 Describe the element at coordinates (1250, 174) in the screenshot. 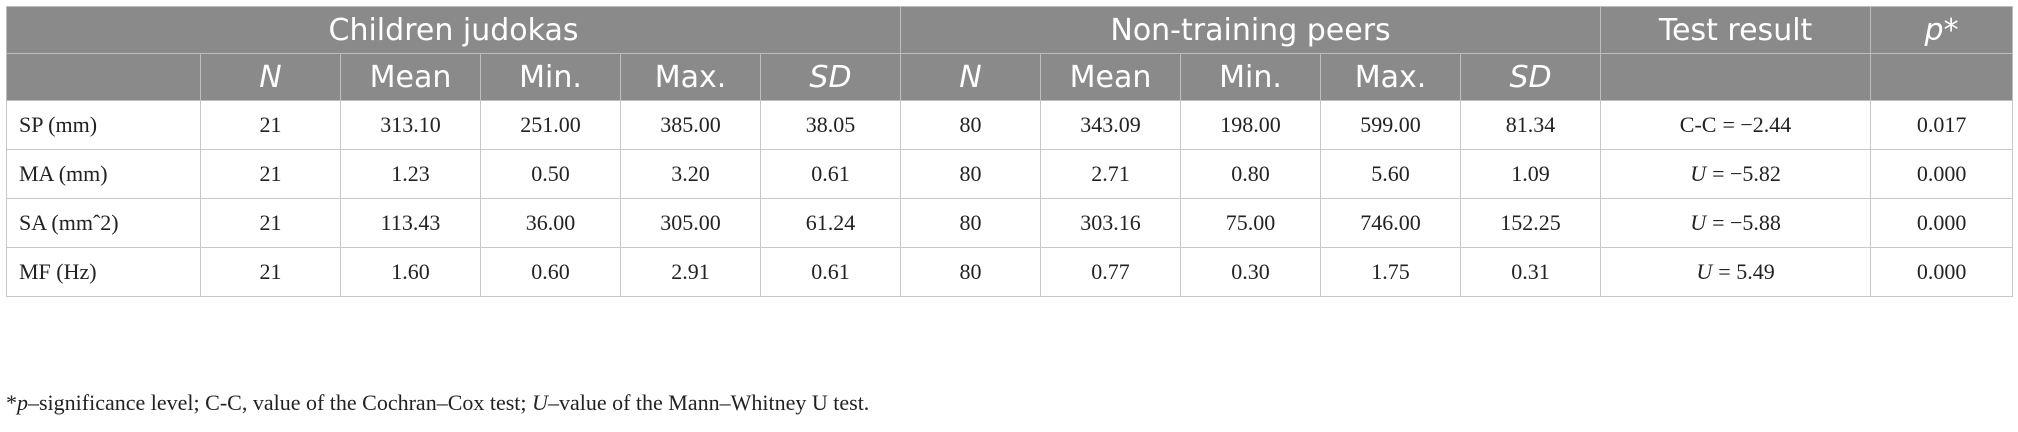

I see `cell: 0.80` at that location.